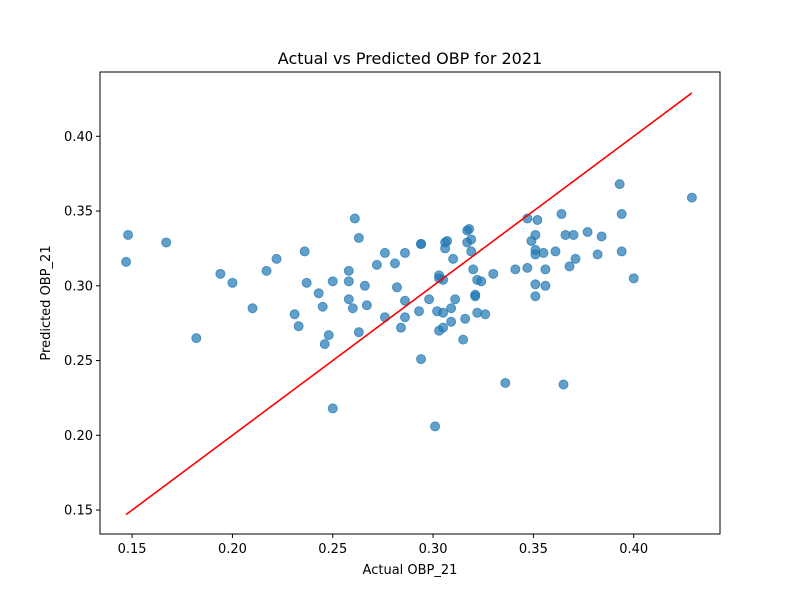  I want to click on y-axis-ticks: 0.15 0.20 0.25 0.30 0.35 0.40, so click(82, 324).